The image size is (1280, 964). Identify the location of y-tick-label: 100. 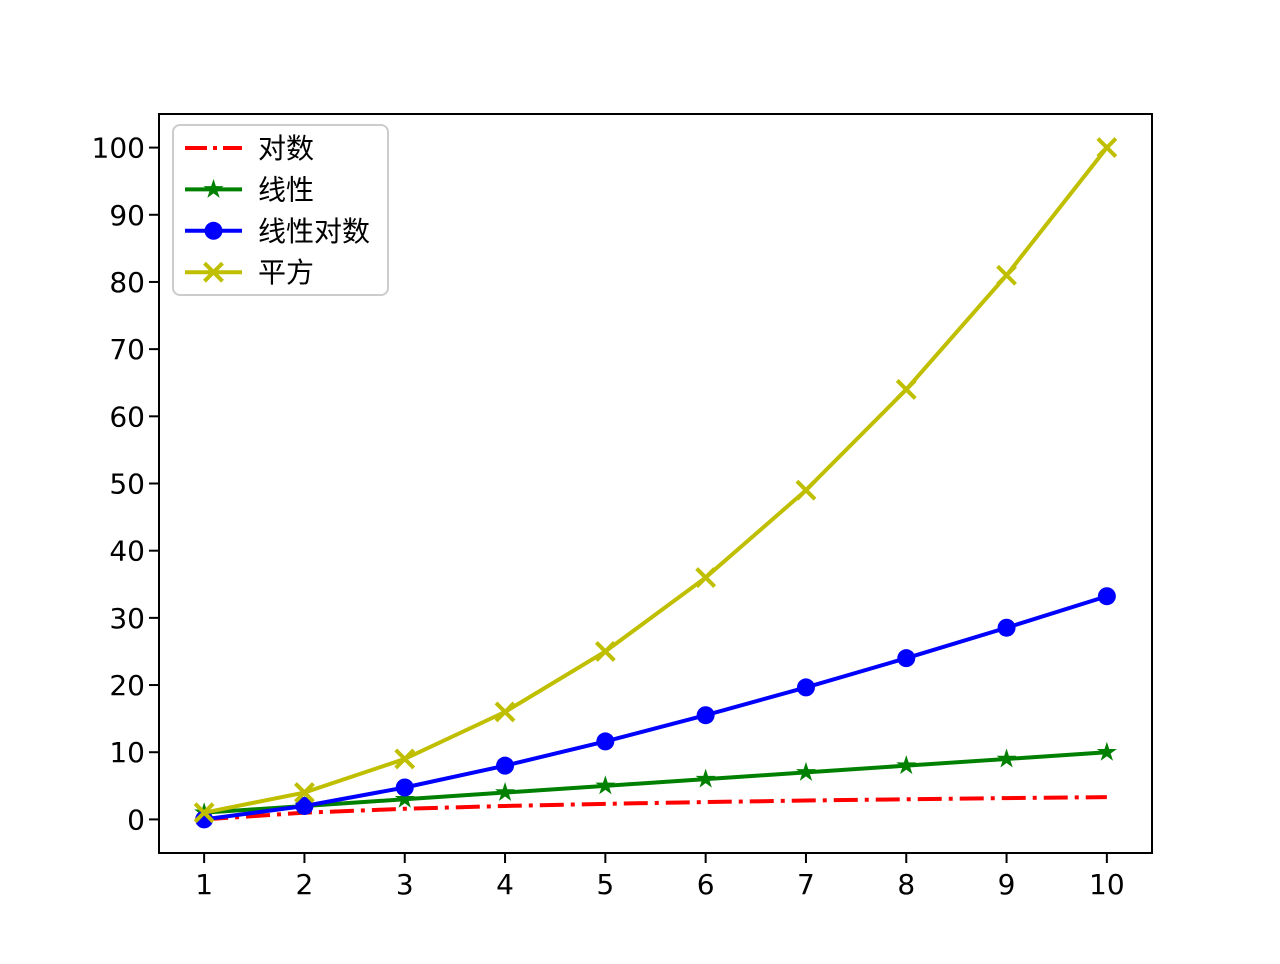
(118, 148).